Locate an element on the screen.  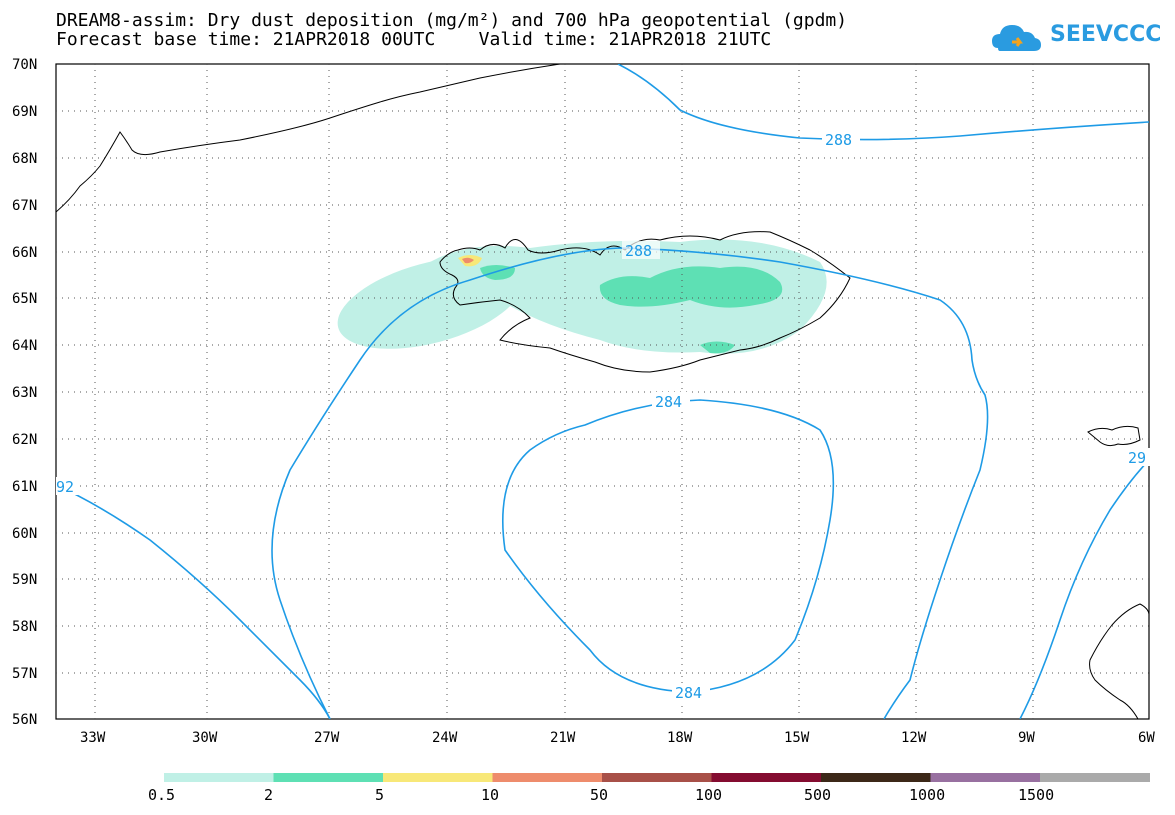
legend-label: 500 is located at coordinates (817, 795).